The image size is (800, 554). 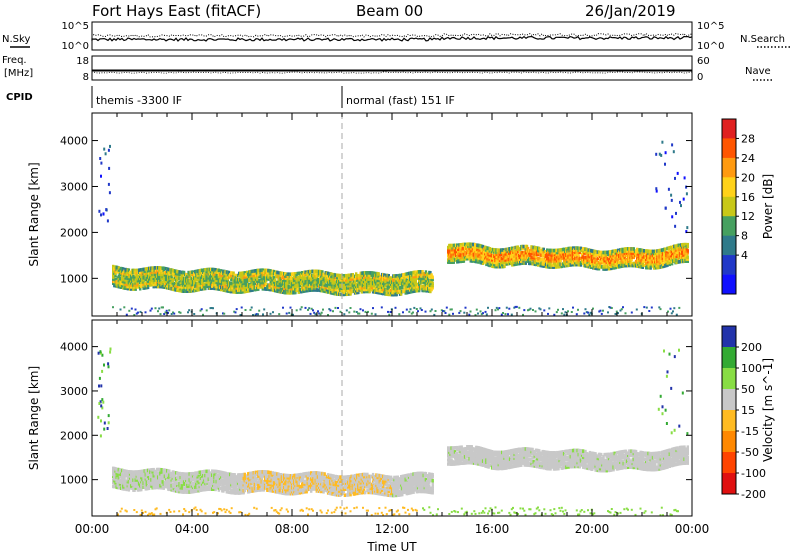 What do you see at coordinates (74, 278) in the screenshot?
I see `y-tick-label: 1000` at bounding box center [74, 278].